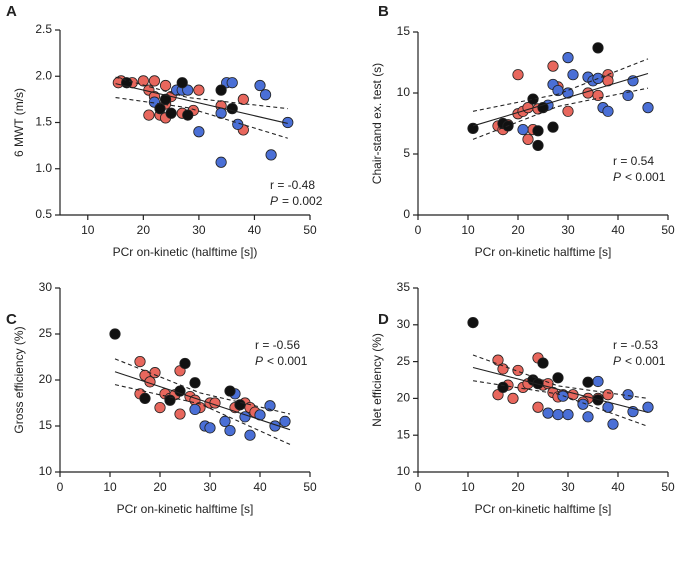 The height and width of the screenshot is (574, 700). What do you see at coordinates (383, 11) in the screenshot?
I see `panel-label: B` at bounding box center [383, 11].